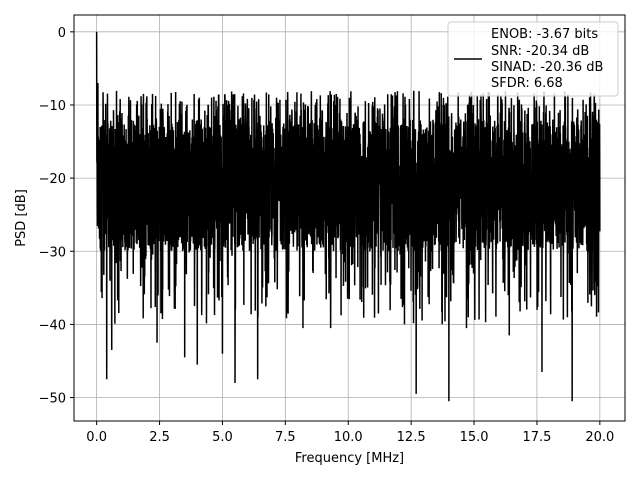 This screenshot has height=480, width=640. Describe the element at coordinates (56, 216) in the screenshot. I see `y-axis-ticks: 0 −10 −20 −30 −40 −50` at that location.